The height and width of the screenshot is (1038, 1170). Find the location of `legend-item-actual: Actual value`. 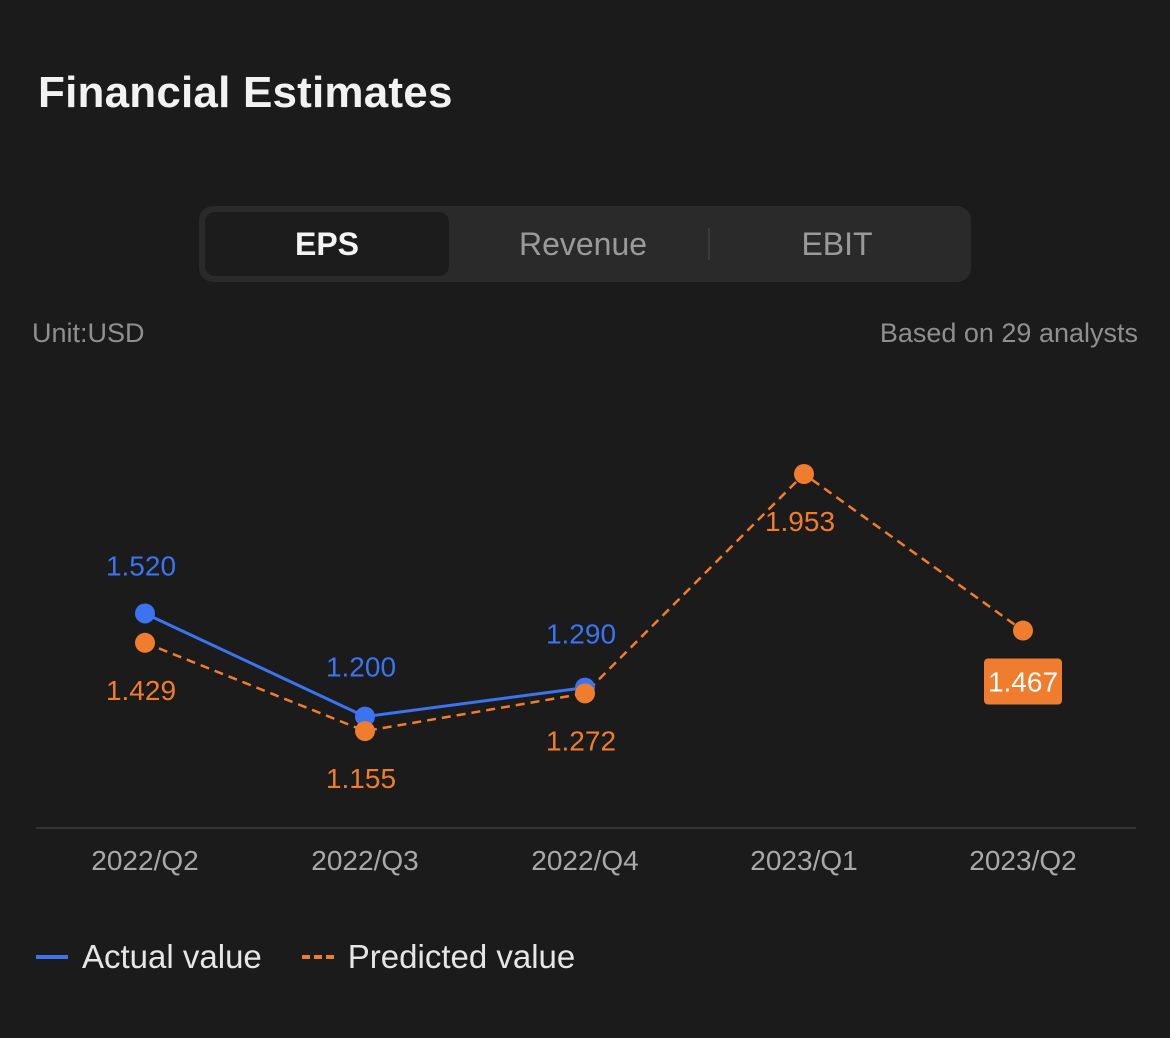

legend-item-actual: Actual value is located at coordinates (149, 957).